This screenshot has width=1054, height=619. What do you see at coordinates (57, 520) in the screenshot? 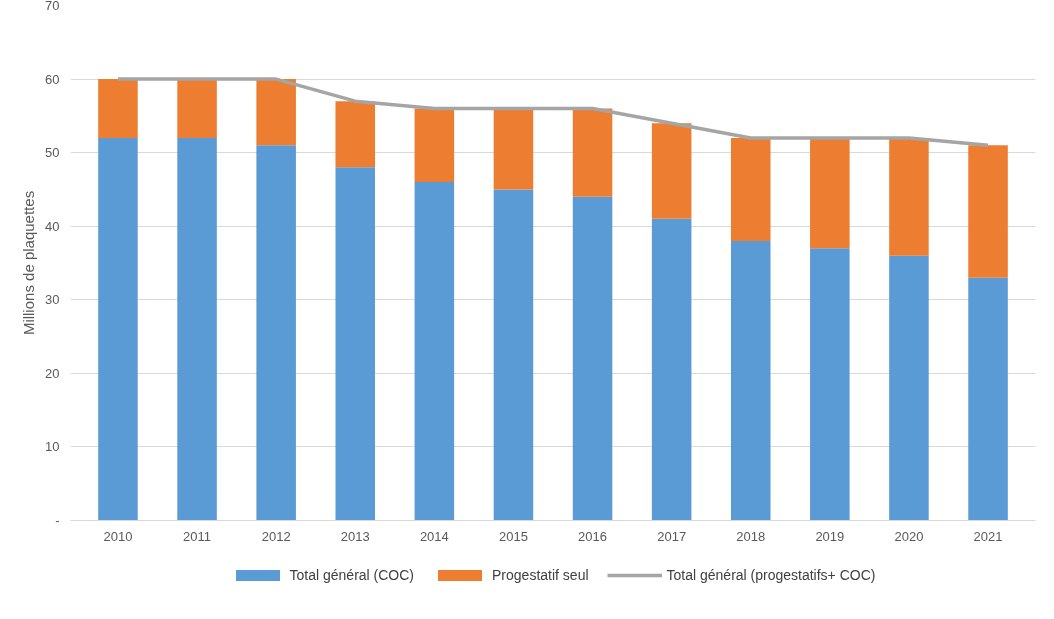
I see `y-tick-label: -` at bounding box center [57, 520].